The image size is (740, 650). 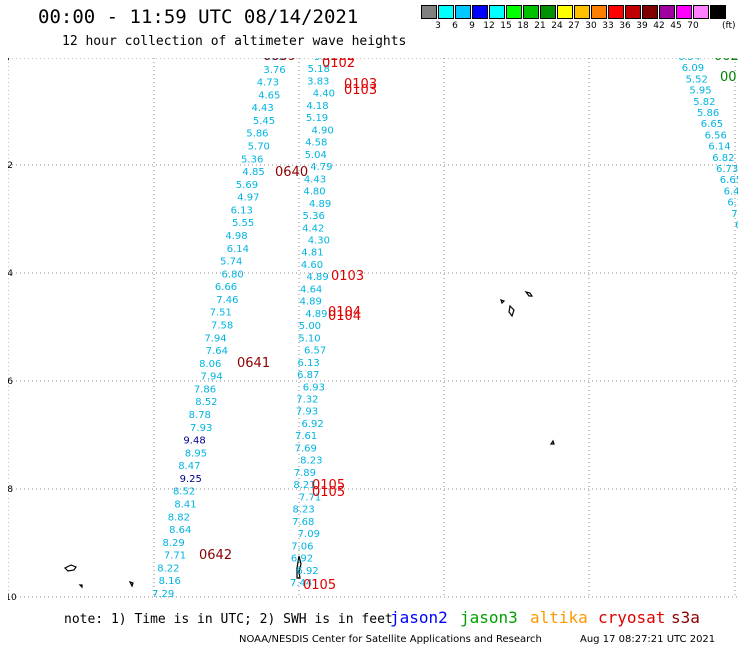 I want to click on wave-height-value: 8.22, so click(x=168, y=568).